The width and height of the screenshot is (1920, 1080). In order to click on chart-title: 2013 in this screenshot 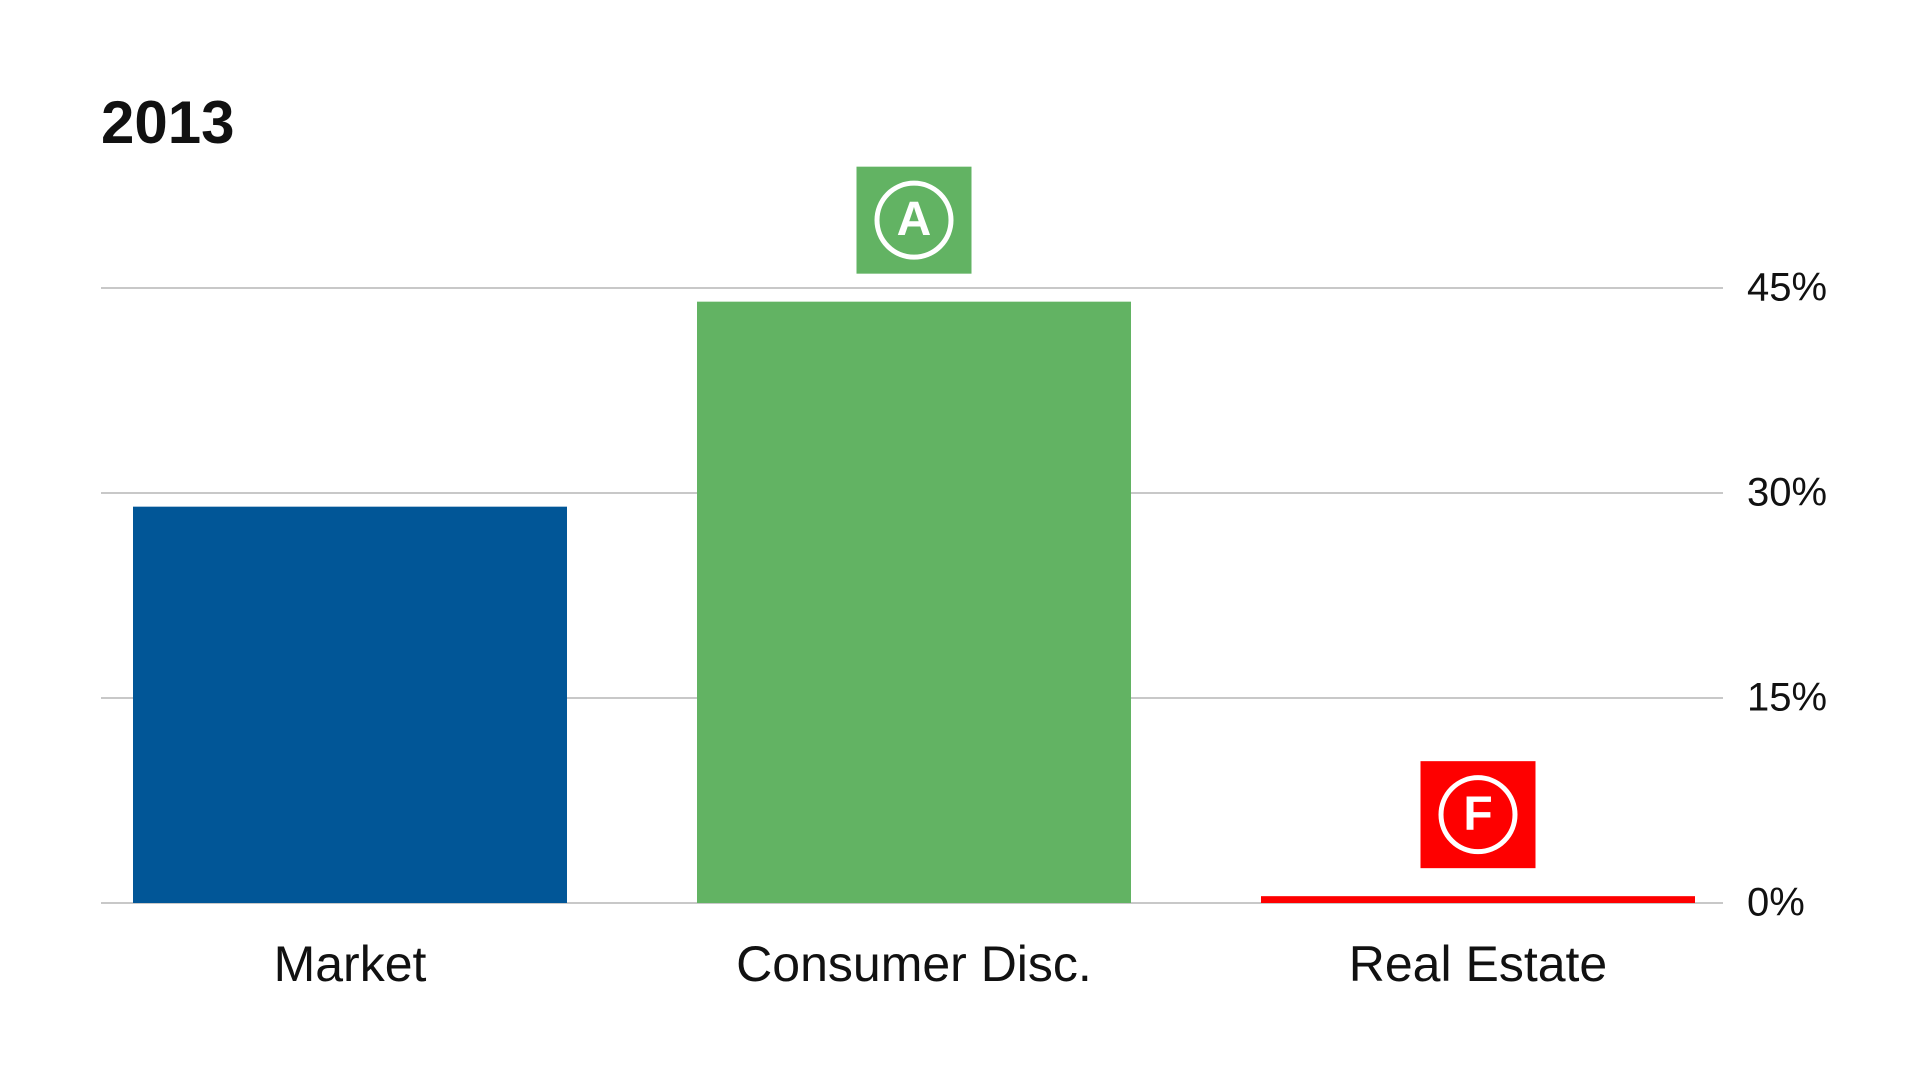, I will do `click(167, 122)`.